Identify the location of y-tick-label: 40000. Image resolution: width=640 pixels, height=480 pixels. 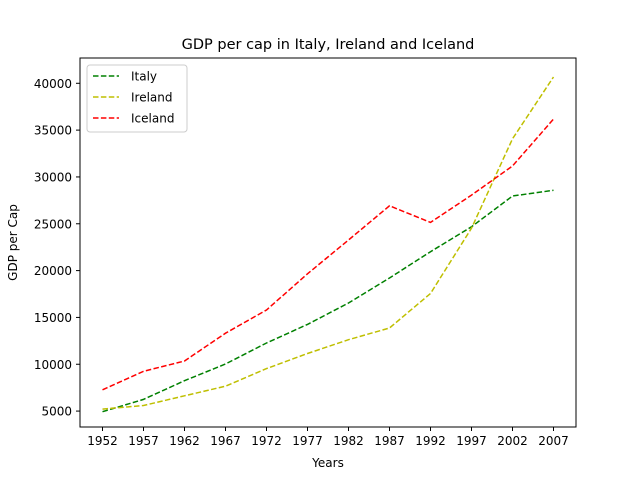
(53, 84).